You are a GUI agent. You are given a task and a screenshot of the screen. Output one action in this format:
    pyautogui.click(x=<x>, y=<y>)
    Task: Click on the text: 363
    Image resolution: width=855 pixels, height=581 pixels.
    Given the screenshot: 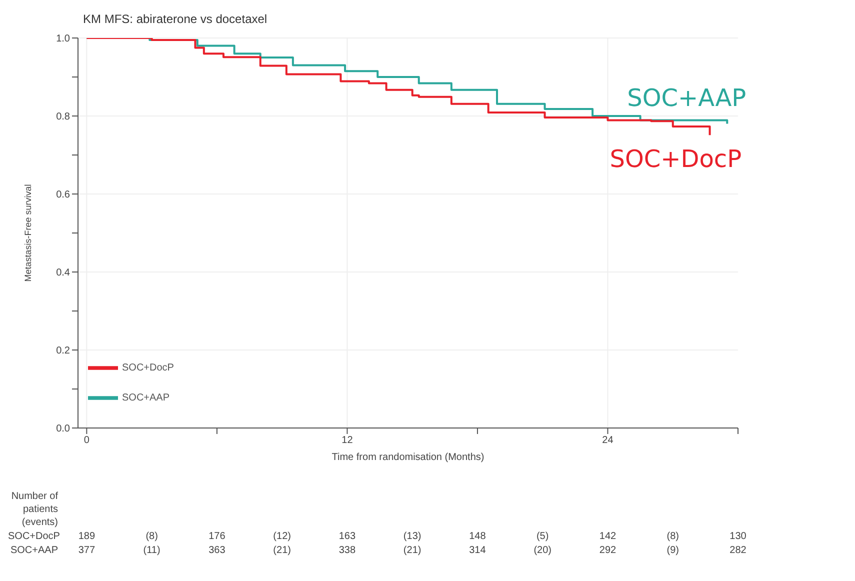 What is the action you would take?
    pyautogui.click(x=217, y=550)
    